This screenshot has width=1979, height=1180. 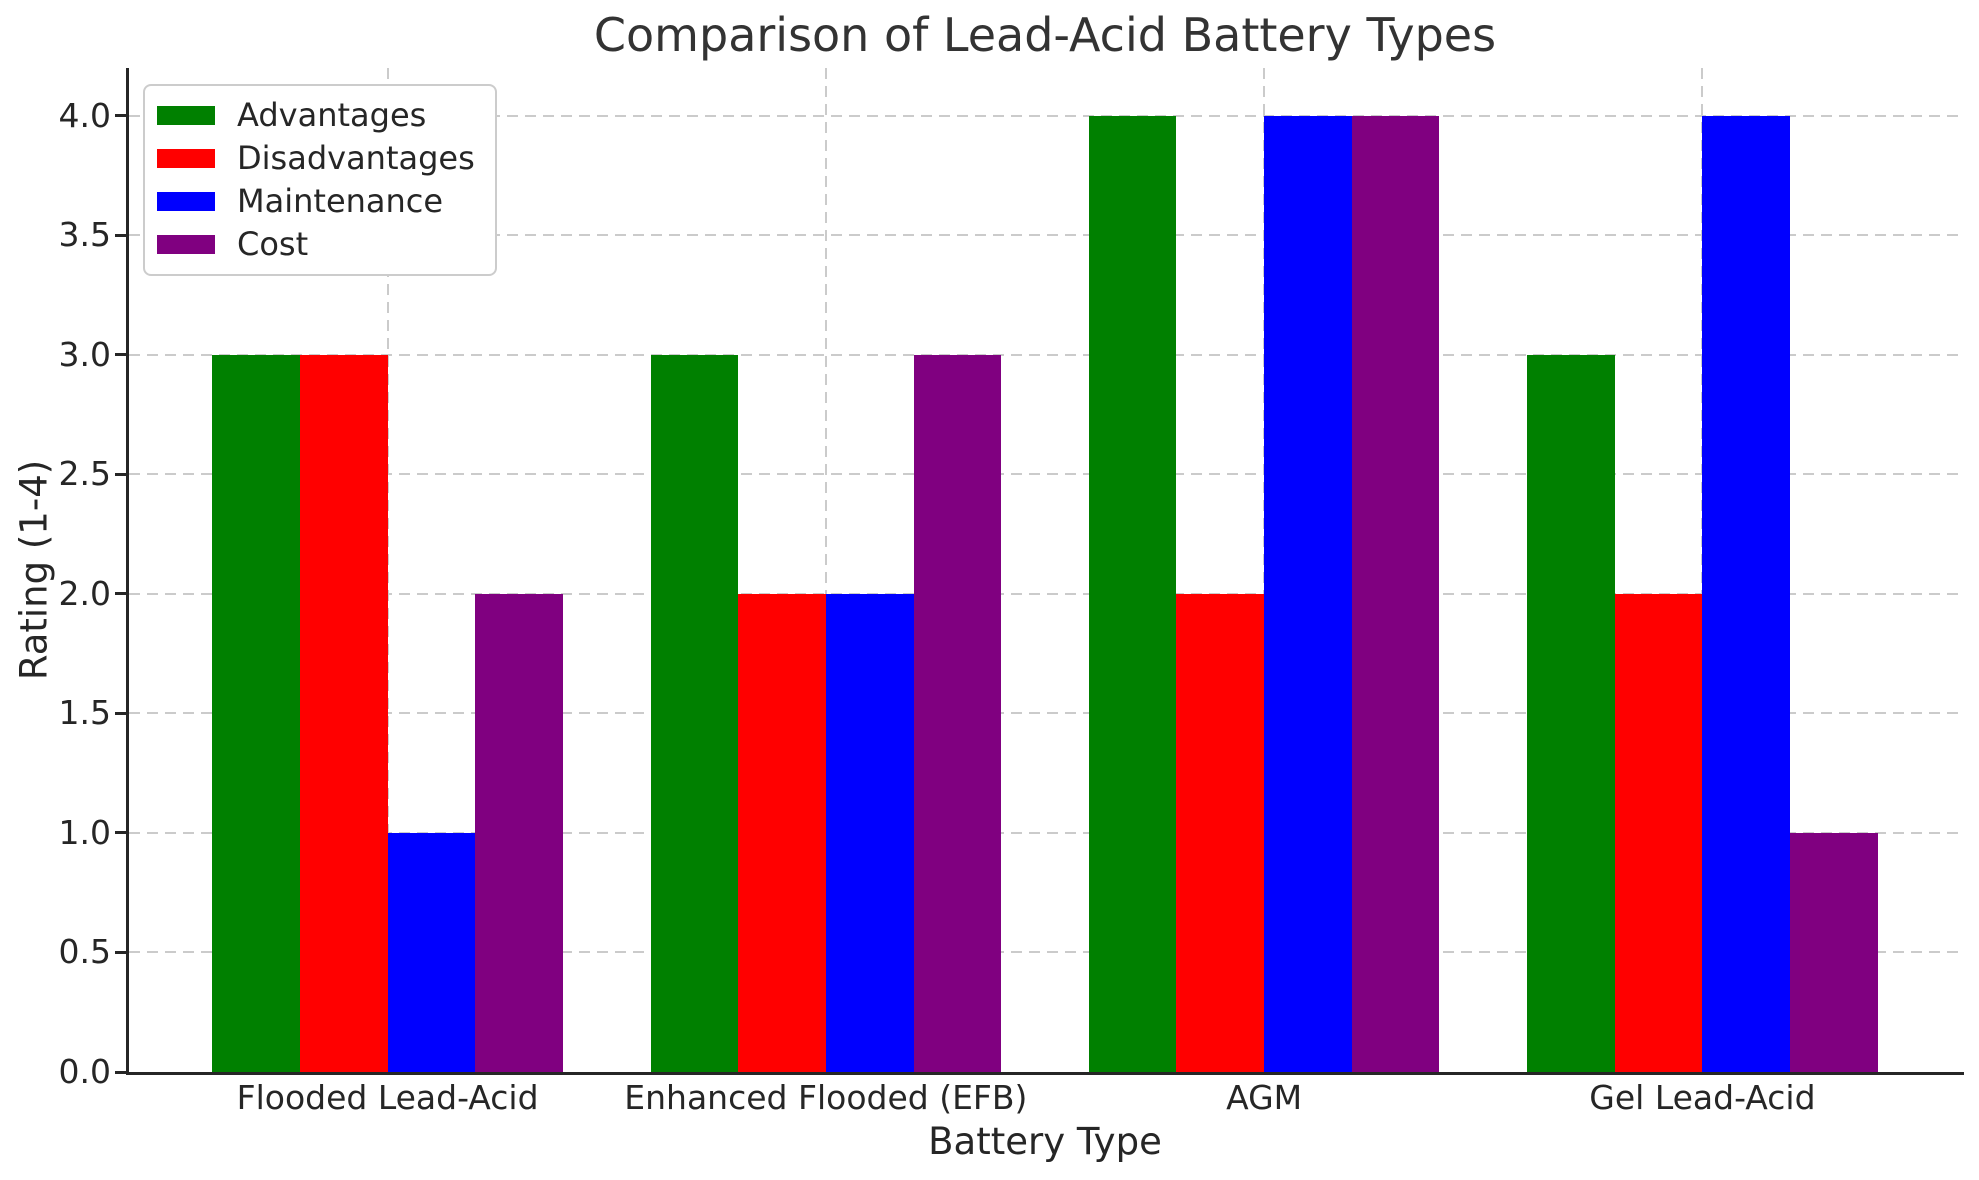 I want to click on y-axis-label: Rating (1-4), so click(x=34, y=570).